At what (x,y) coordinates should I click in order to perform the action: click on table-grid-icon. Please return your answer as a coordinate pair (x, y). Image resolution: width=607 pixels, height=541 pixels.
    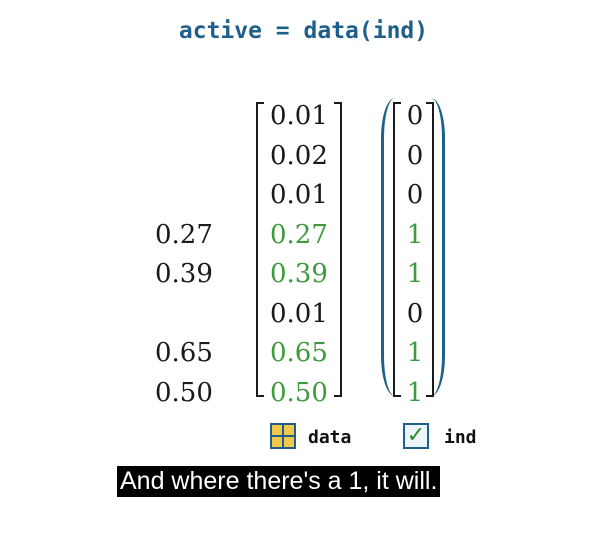
    Looking at the image, I should click on (283, 436).